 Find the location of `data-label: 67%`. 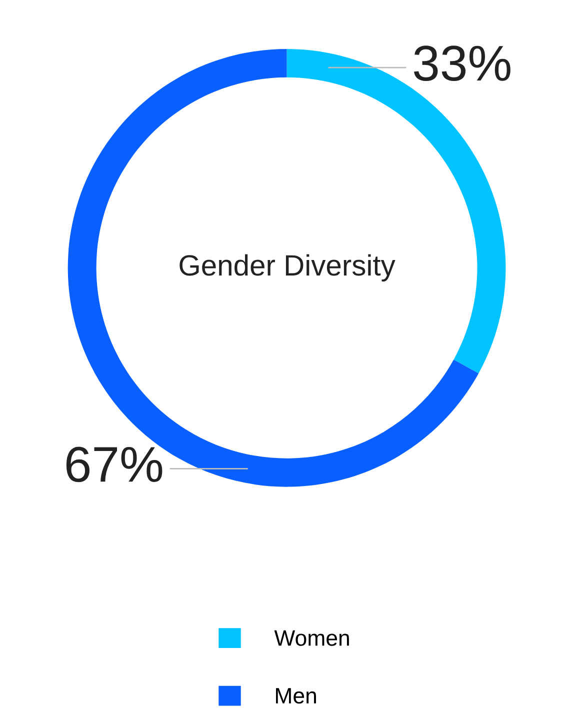

data-label: 67% is located at coordinates (114, 464).